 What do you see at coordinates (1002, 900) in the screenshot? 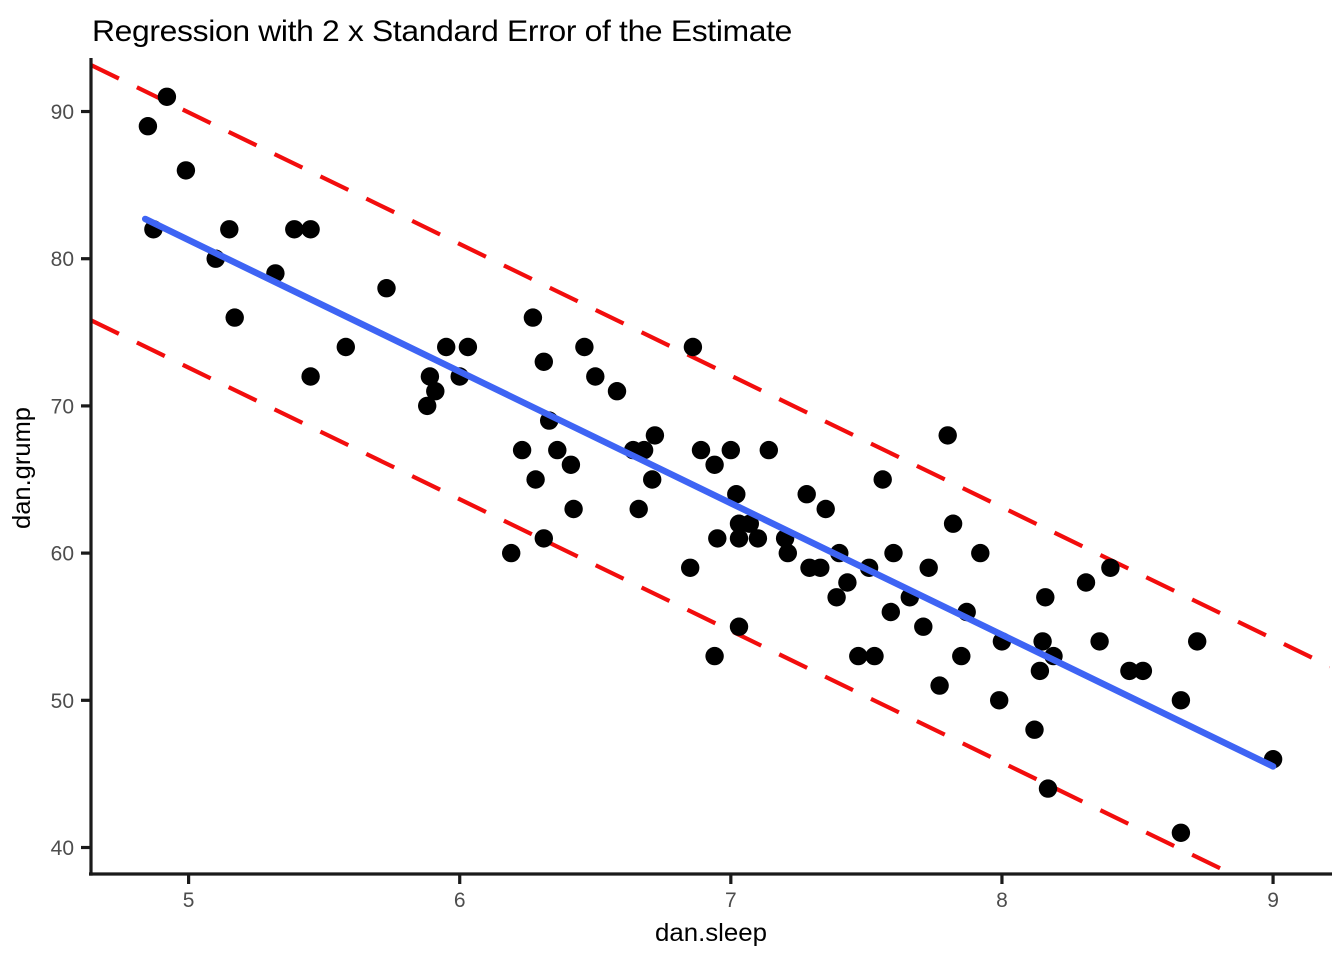
I see `x-tick-label: 8` at bounding box center [1002, 900].